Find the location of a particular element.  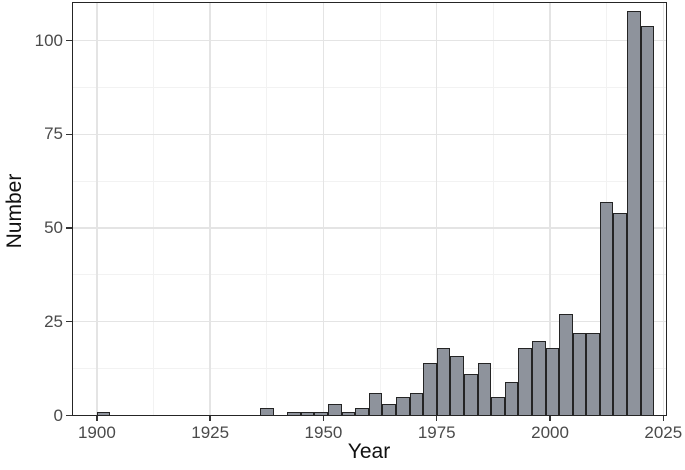

y-tick-label: 25 is located at coordinates (53, 321).